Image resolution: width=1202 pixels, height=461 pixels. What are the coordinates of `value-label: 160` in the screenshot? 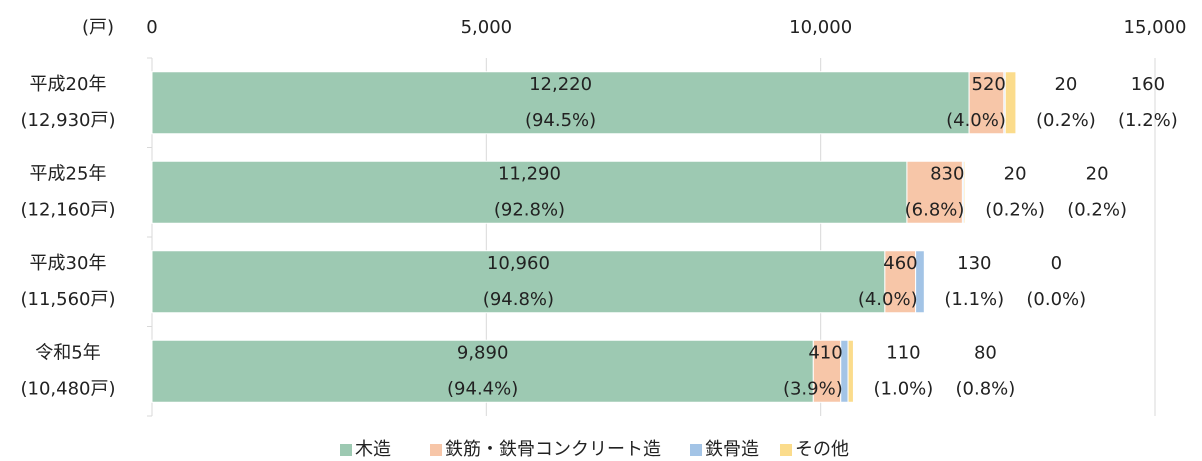 It's located at (1148, 84).